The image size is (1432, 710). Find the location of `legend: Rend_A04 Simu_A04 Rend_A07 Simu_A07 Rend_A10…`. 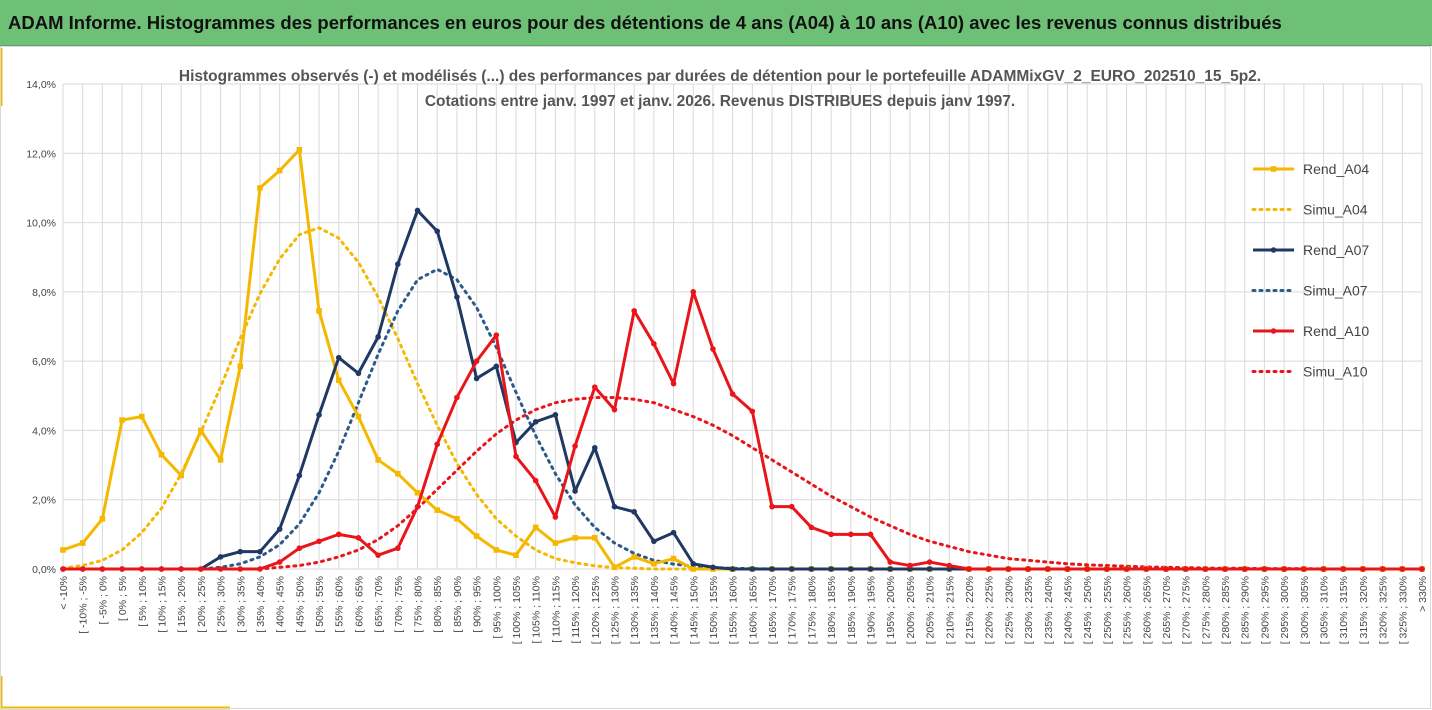

legend: Rend_A04 Simu_A04 Rend_A07 Simu_A07 Rend_A10… is located at coordinates (1310, 270).